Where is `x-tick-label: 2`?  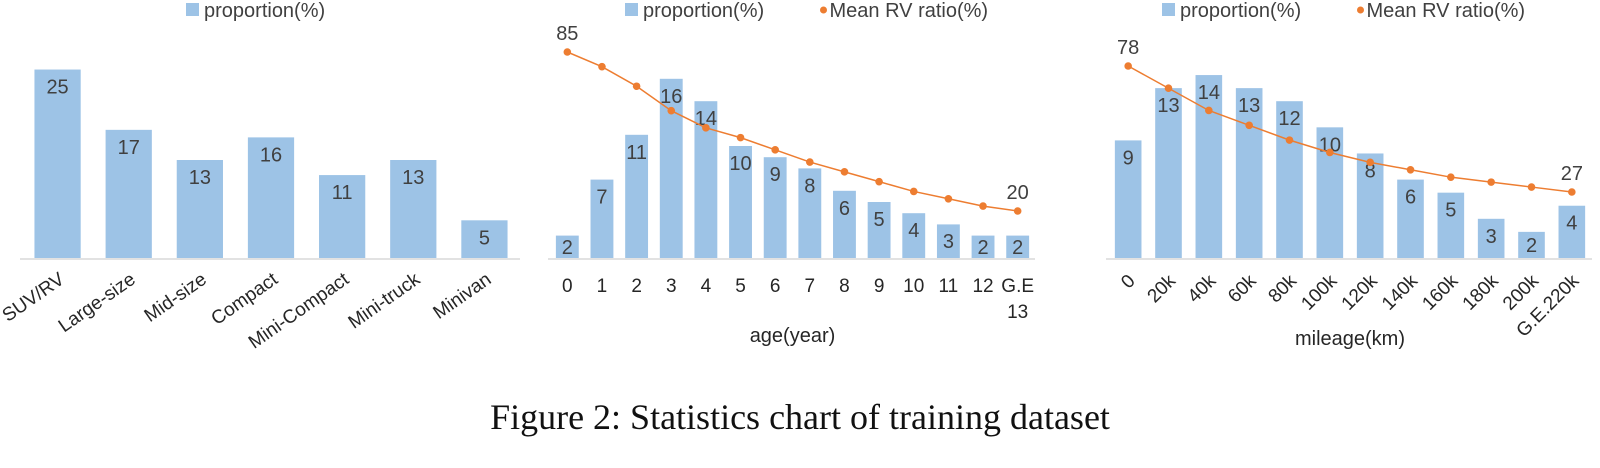
x-tick-label: 2 is located at coordinates (636, 286).